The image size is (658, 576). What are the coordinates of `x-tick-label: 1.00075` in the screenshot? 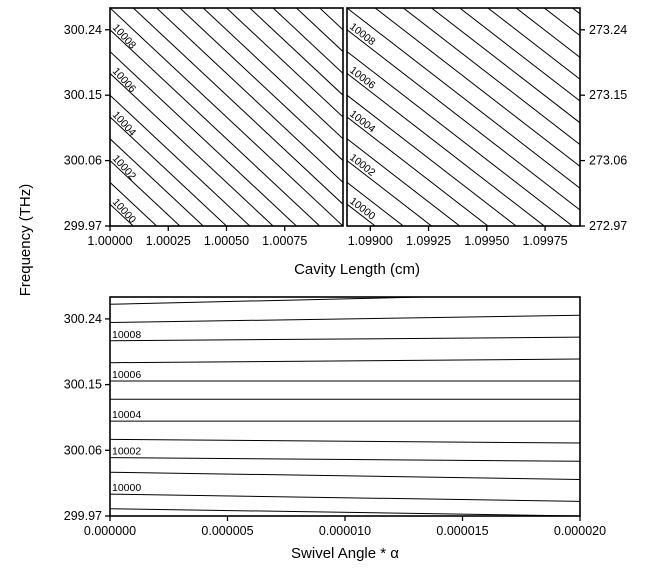 It's located at (284, 241).